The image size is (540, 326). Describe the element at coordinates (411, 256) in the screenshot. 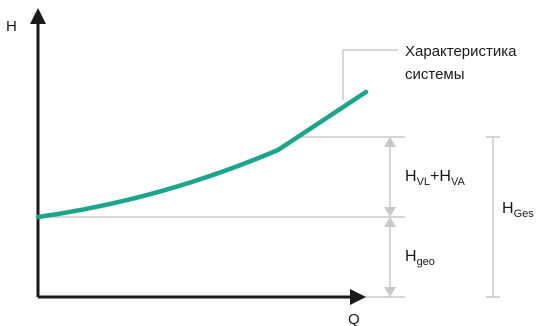

I see `static-head-main: H` at that location.